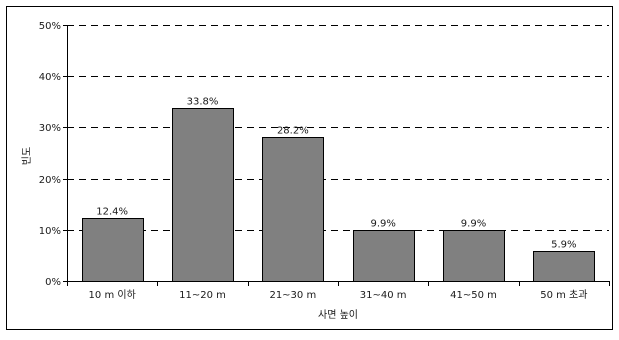 This screenshot has width=619, height=340. Describe the element at coordinates (383, 295) in the screenshot. I see `x-tick-label: 31~40 m` at that location.